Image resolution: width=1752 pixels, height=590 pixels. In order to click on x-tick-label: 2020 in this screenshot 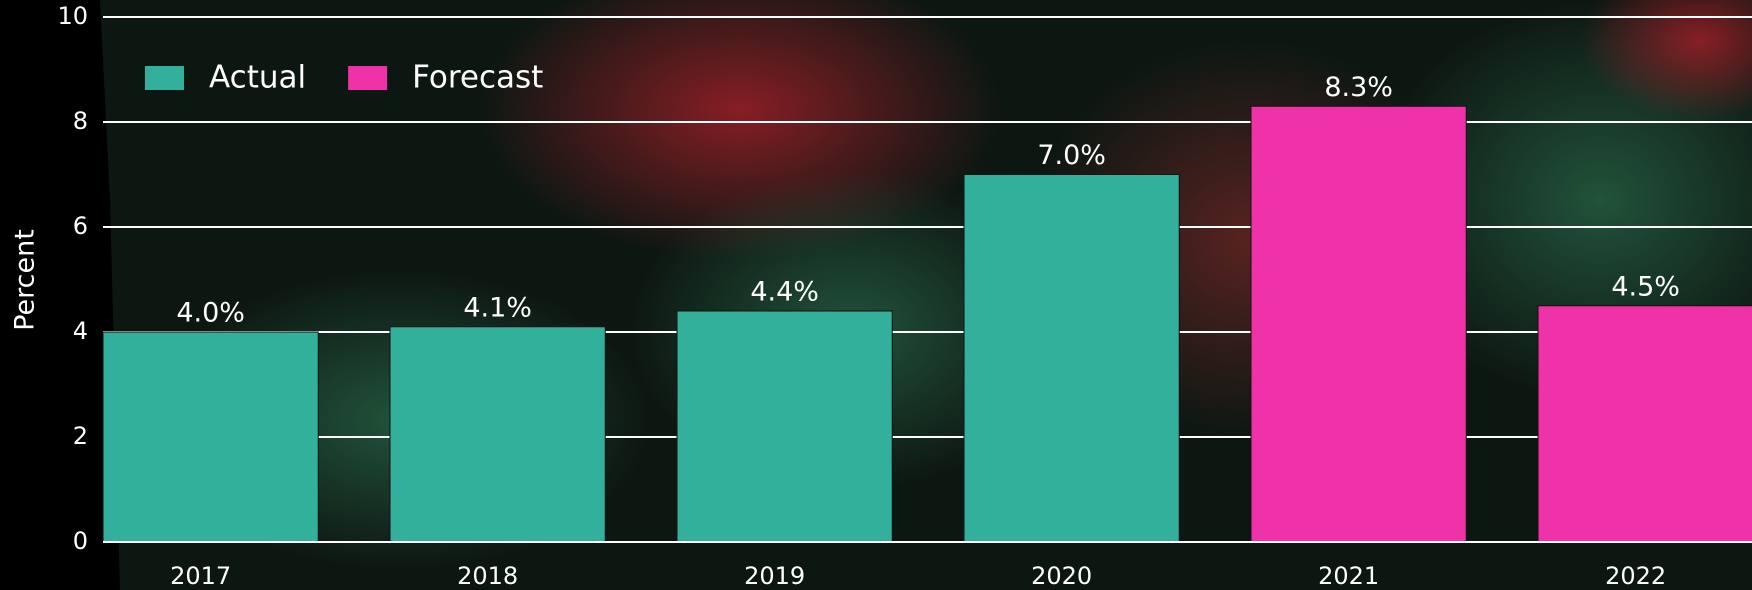, I will do `click(1061, 576)`.